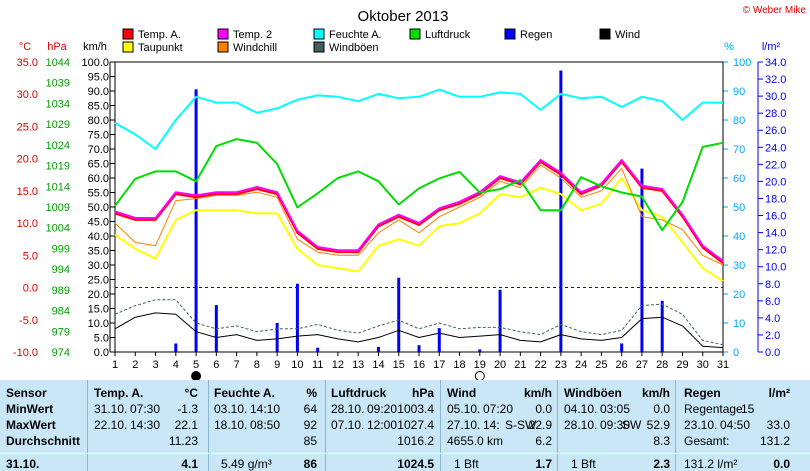  What do you see at coordinates (419, 365) in the screenshot?
I see `x-tick-label: 16` at bounding box center [419, 365].